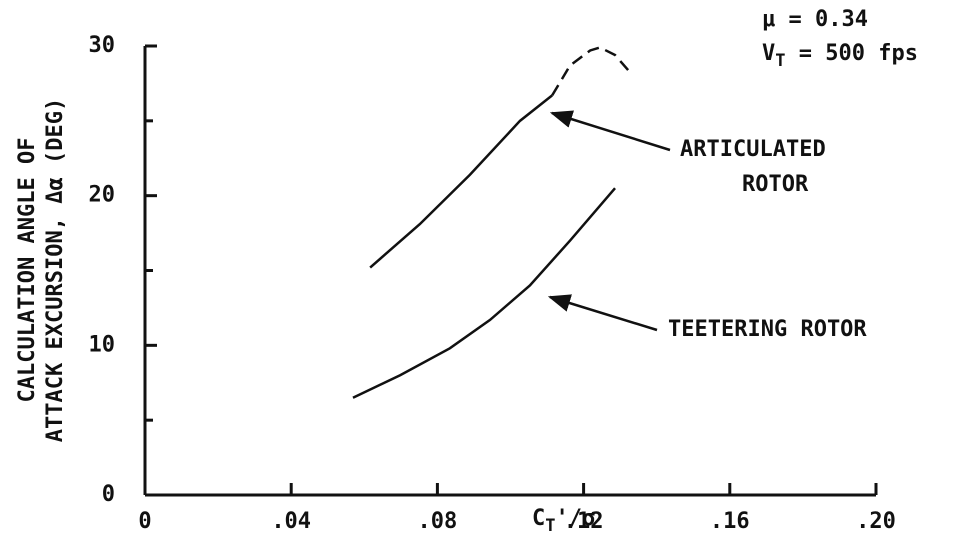 The image size is (954, 549). Describe the element at coordinates (102, 344) in the screenshot. I see `y-tick-label: 10` at that location.